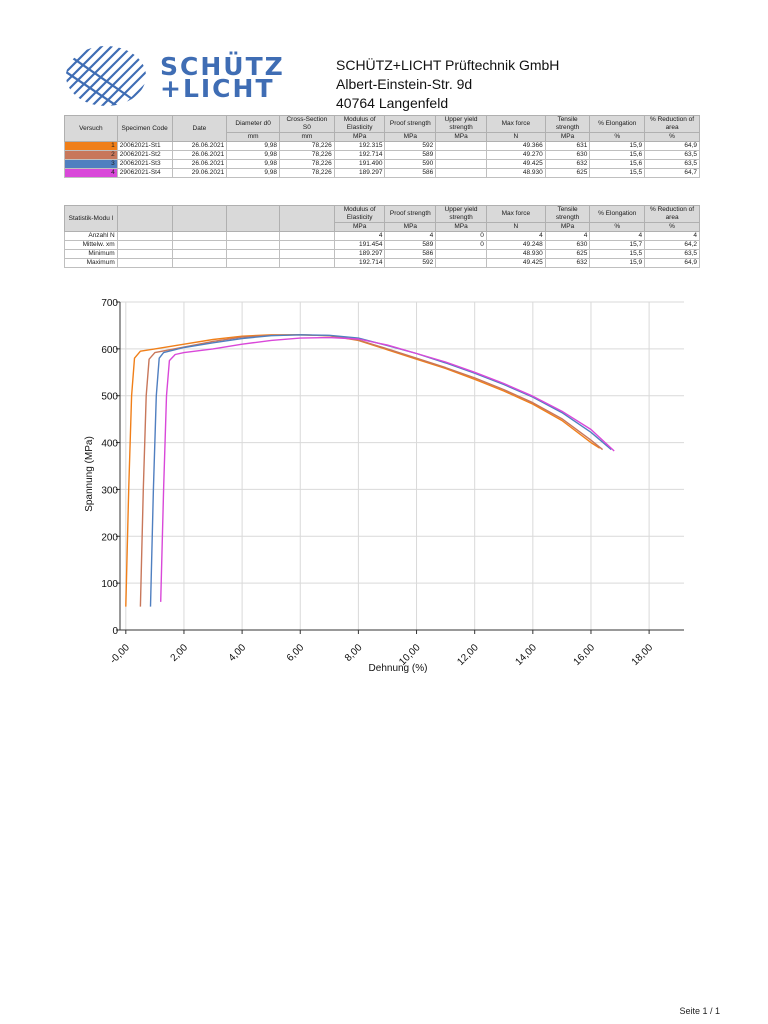 The image size is (768, 1024). Describe the element at coordinates (359, 155) in the screenshot. I see `modulus-value: 192.714` at that location.